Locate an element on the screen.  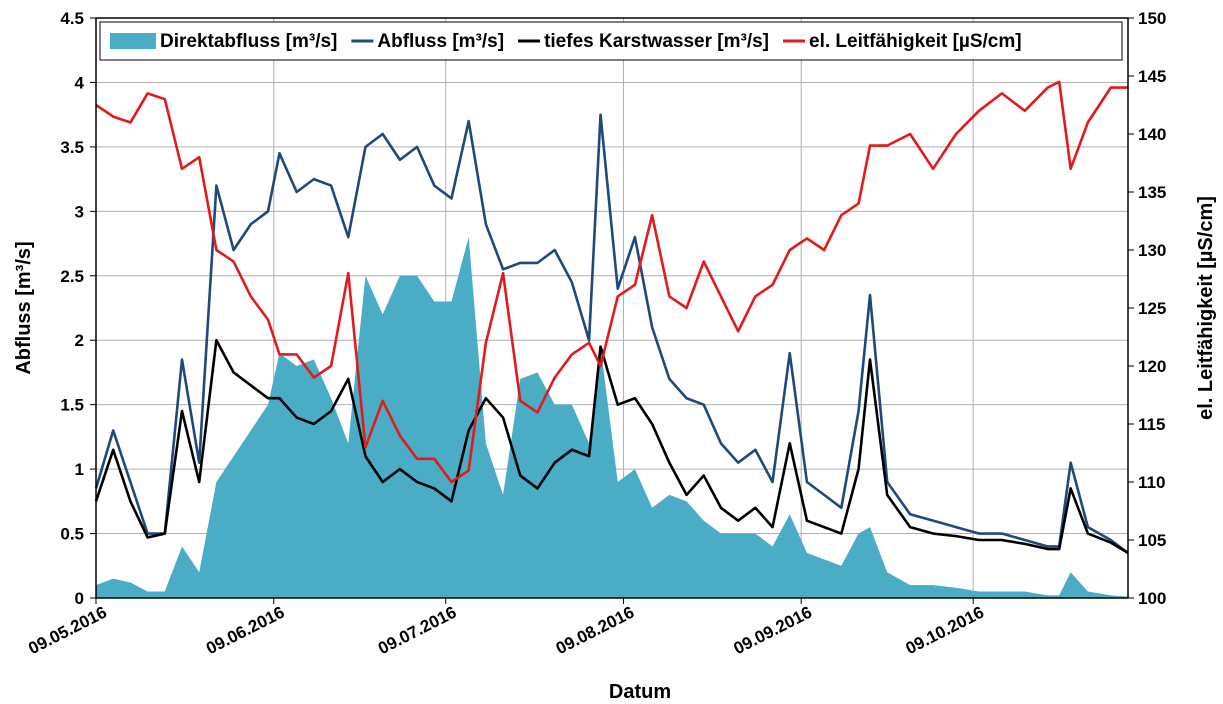
legend-label: el. Leitfähigkeit [µS/cm] is located at coordinates (915, 41).